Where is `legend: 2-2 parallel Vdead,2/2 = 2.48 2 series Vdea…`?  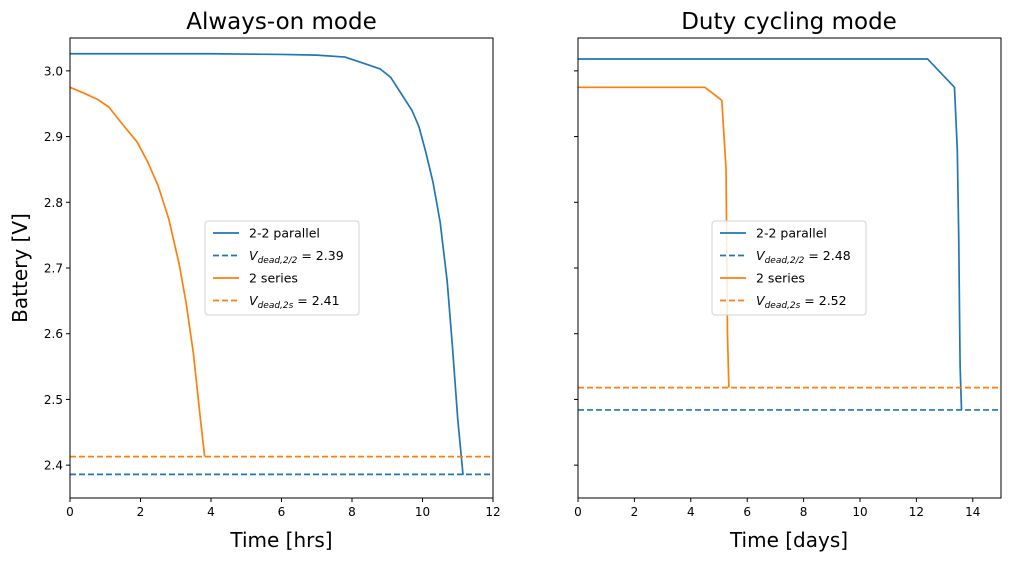
legend: 2-2 parallel Vdead,2/2 = 2.48 2 series Vdea… is located at coordinates (789, 268).